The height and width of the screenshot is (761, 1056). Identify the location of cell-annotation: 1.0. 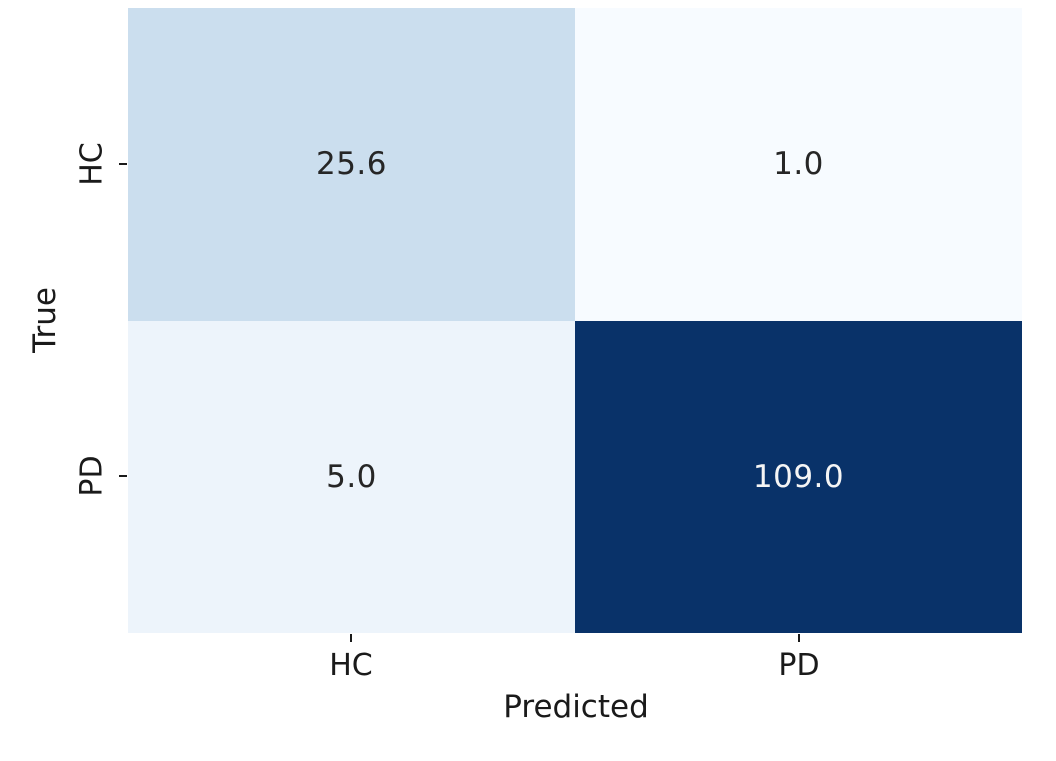
(798, 164).